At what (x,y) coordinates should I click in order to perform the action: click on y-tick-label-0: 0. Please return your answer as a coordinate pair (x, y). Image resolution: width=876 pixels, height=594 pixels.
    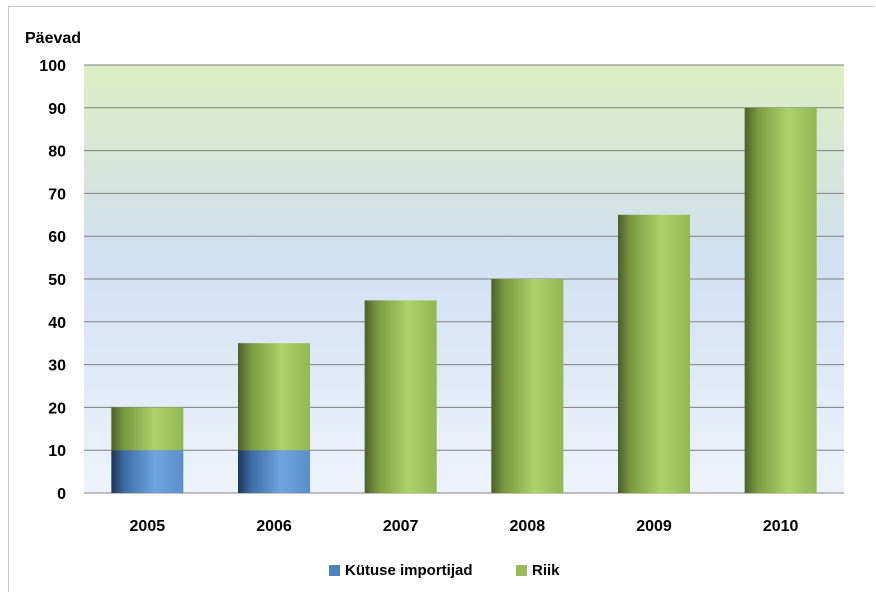
    Looking at the image, I should click on (61, 494).